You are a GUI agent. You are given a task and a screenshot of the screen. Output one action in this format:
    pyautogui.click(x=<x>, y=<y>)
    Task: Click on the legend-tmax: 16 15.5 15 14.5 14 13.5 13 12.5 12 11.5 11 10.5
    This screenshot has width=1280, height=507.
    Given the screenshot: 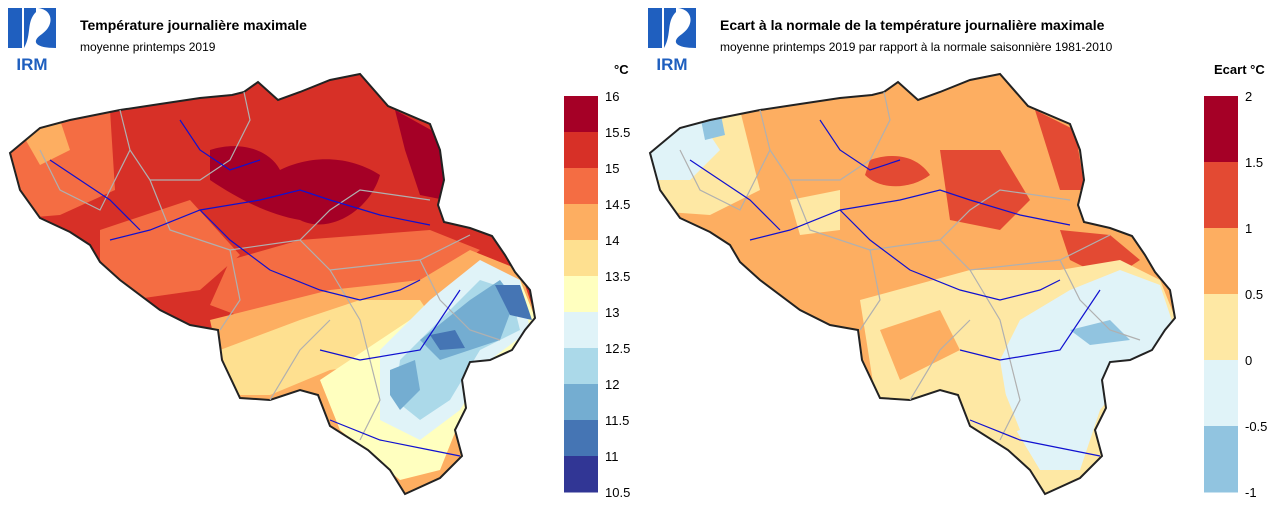 What is the action you would take?
    pyautogui.click(x=597, y=294)
    